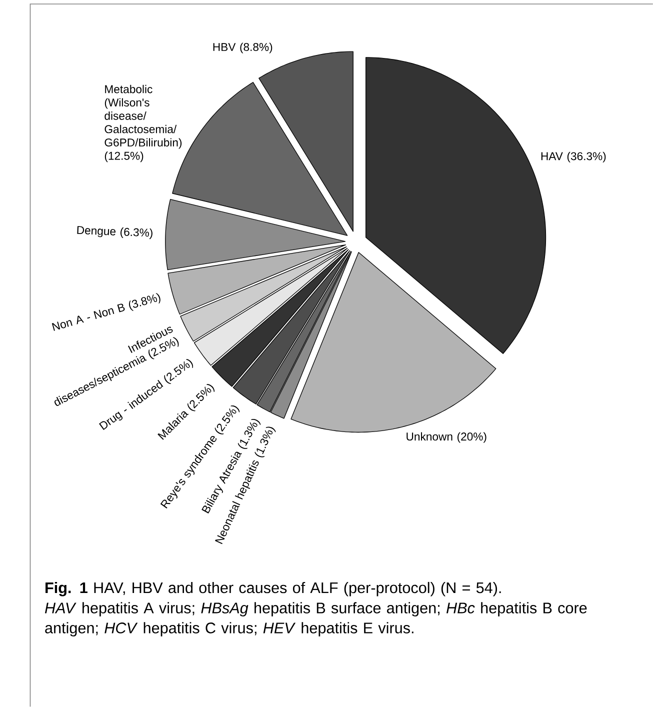 The width and height of the screenshot is (653, 707). What do you see at coordinates (586, 157) in the screenshot?
I see `data-label: (36.3%)` at bounding box center [586, 157].